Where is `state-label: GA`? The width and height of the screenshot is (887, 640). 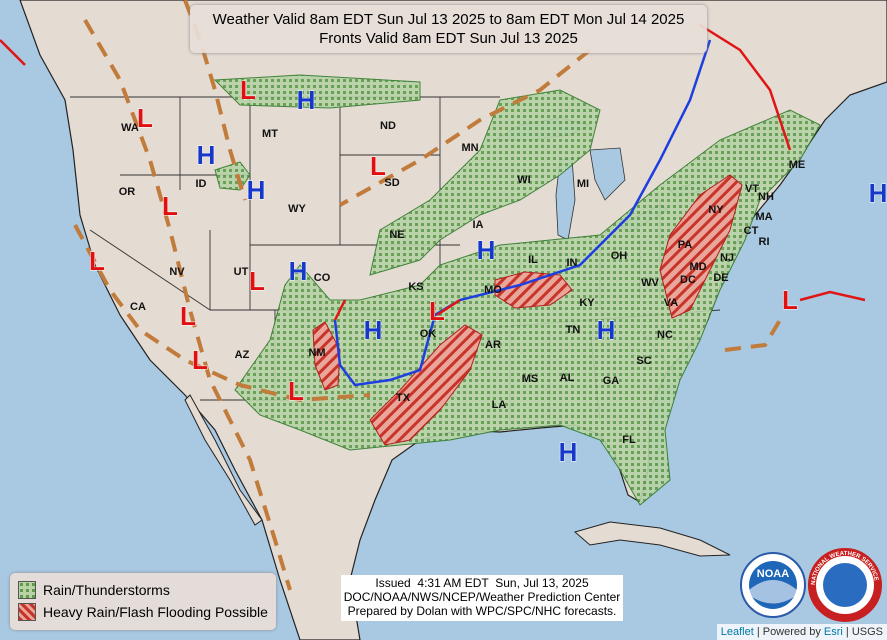 state-label: GA is located at coordinates (611, 381).